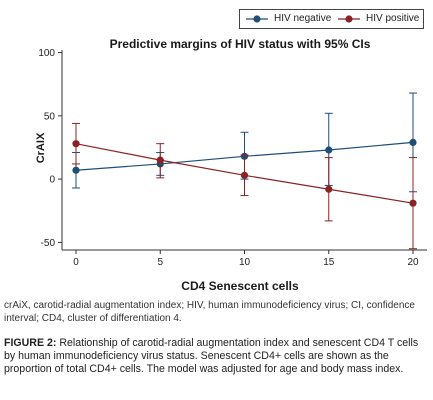 The height and width of the screenshot is (400, 433). I want to click on x-axis-label: CD4 Senescent cells, so click(240, 286).